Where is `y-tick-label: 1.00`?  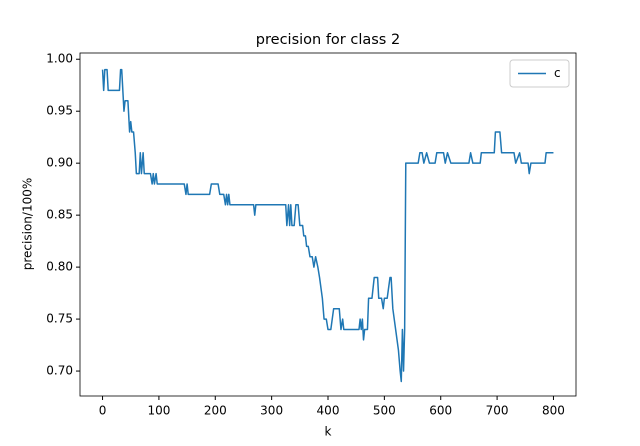 y-tick-label: 1.00 is located at coordinates (59, 59).